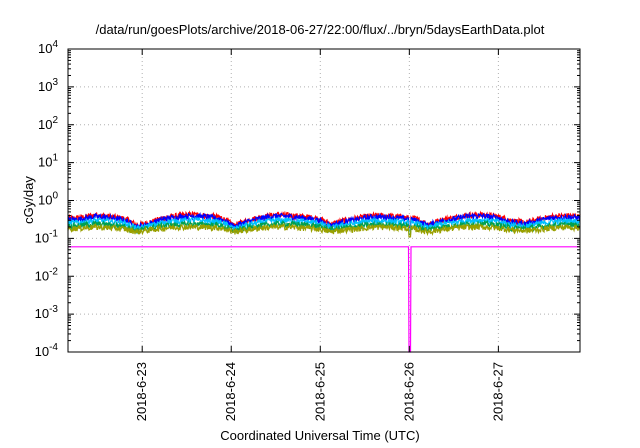 This screenshot has height=448, width=640. Describe the element at coordinates (47, 312) in the screenshot. I see `y-tick-label: 10⁻³` at that location.